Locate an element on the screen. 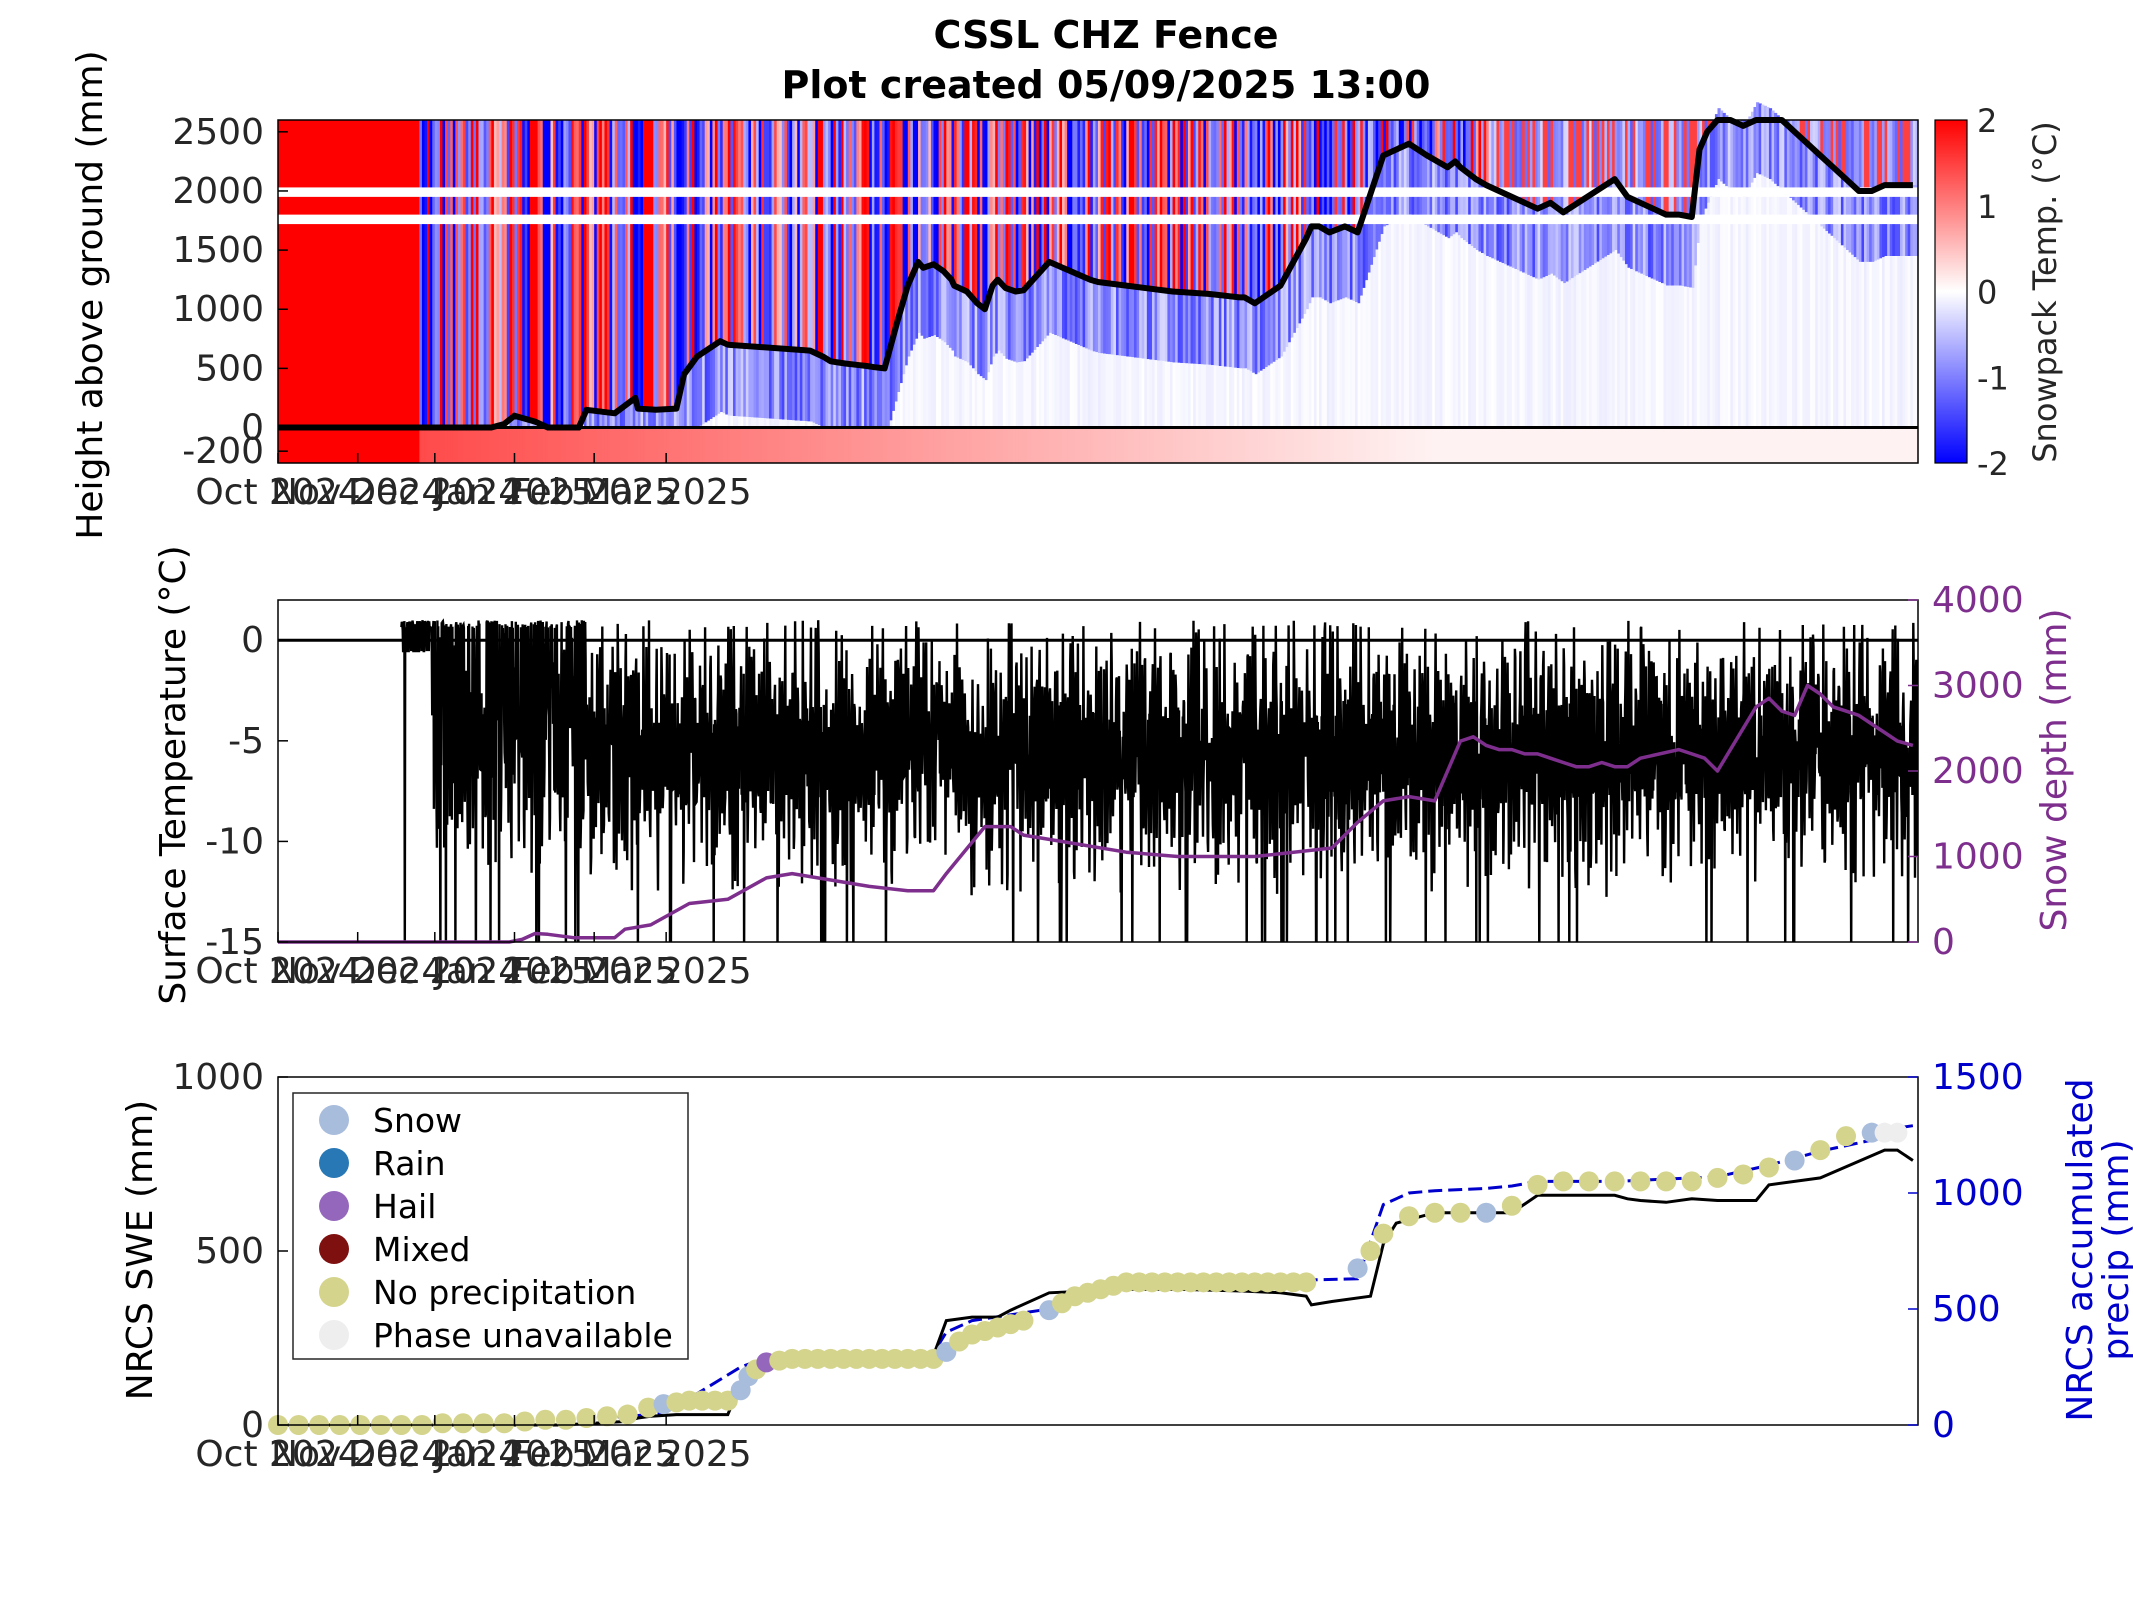  phase-point is located at coordinates (648, 1407).